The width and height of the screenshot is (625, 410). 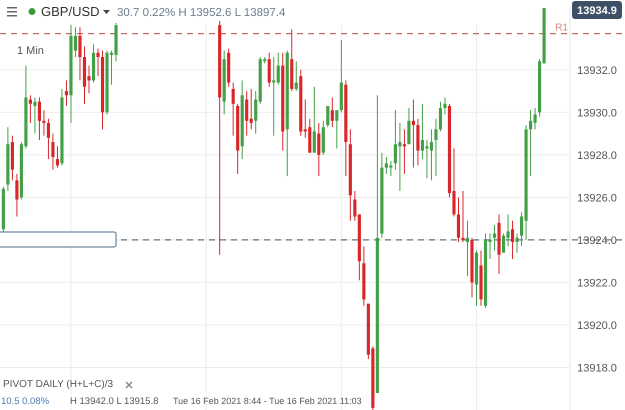 I want to click on y-tick-label: 13924.0, so click(x=597, y=240).